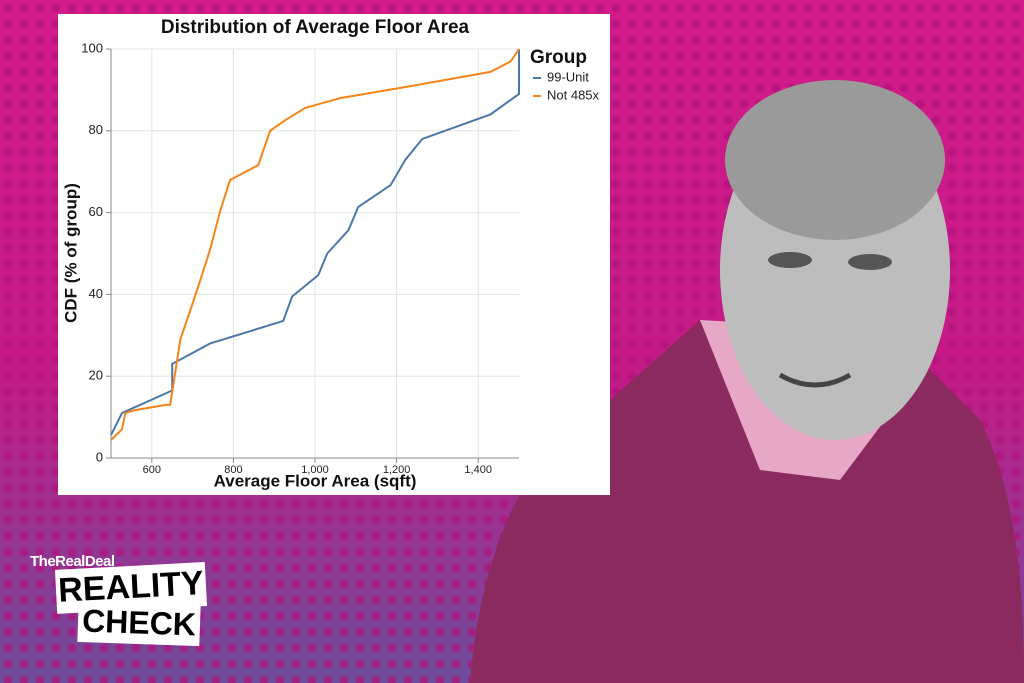 This screenshot has height=683, width=1024. I want to click on x-axis-title: Average Floor Area (sqft), so click(315, 480).